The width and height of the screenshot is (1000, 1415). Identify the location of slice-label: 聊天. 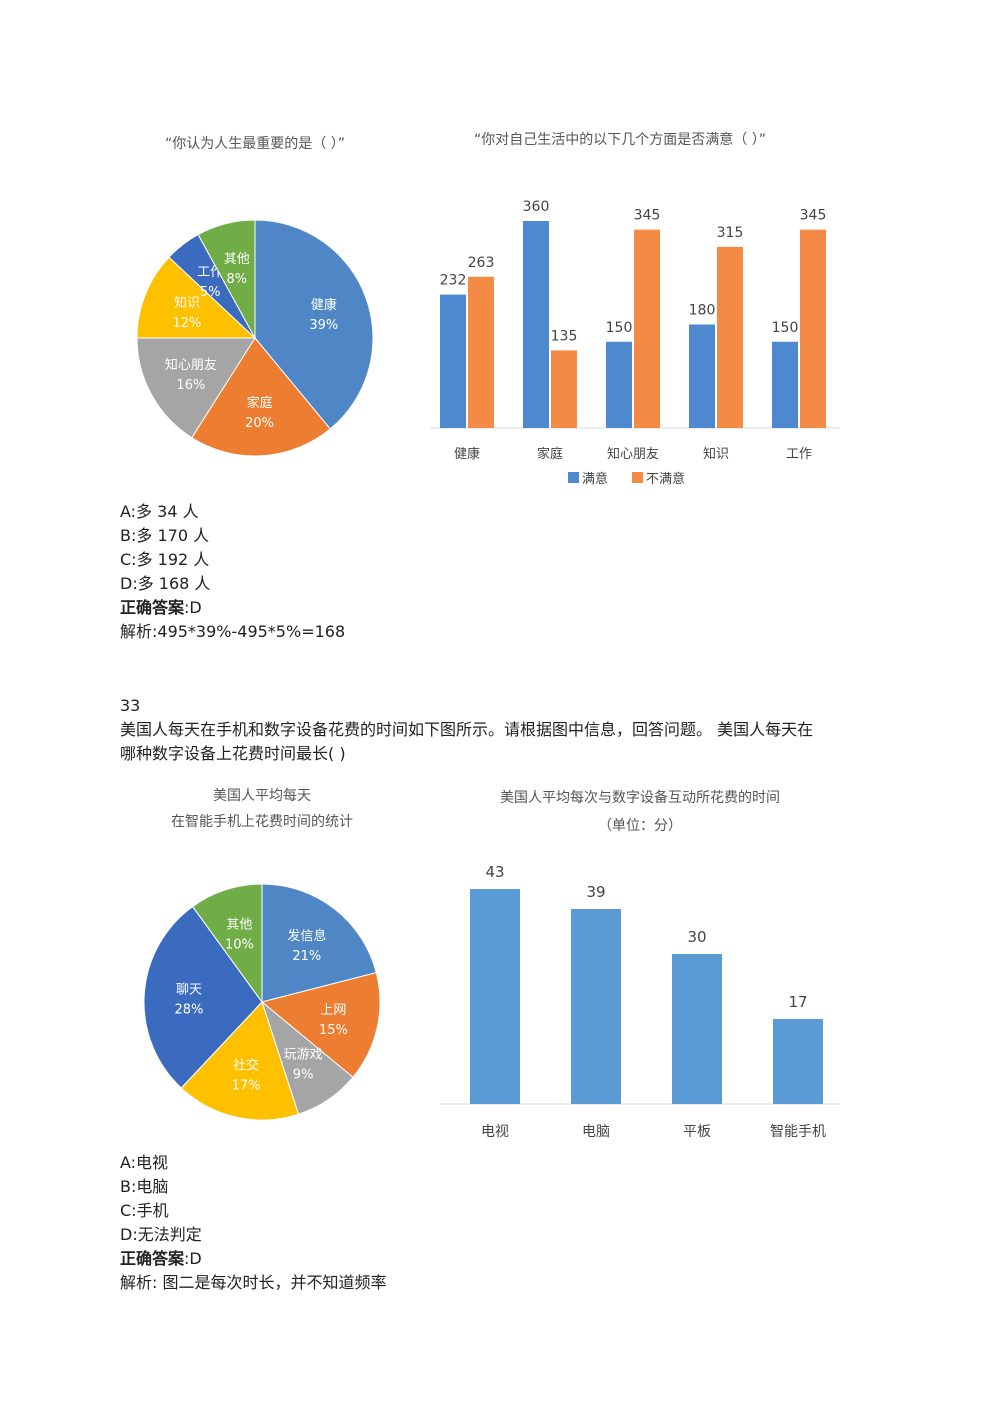
(189, 989).